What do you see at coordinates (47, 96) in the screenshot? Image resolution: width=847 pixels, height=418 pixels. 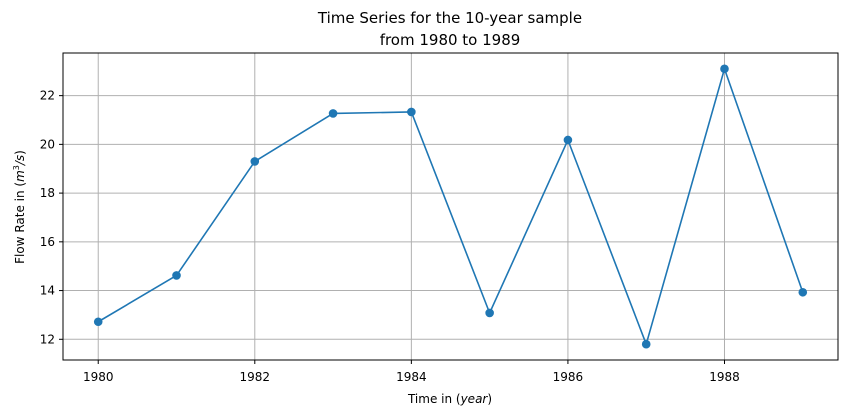 I see `y-tick-label: 22` at bounding box center [47, 96].